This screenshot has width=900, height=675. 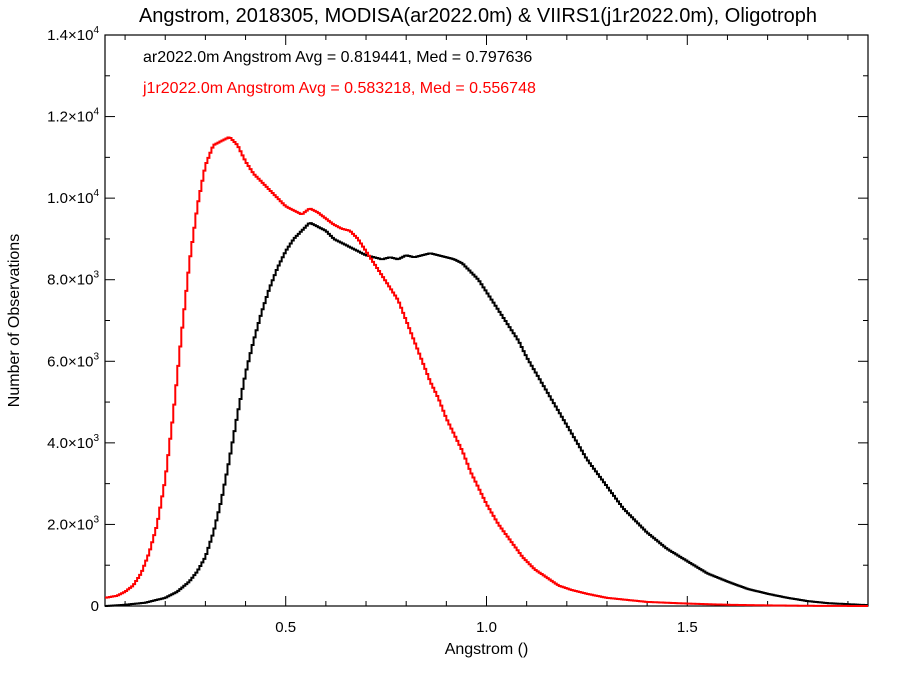 What do you see at coordinates (70, 524) in the screenshot?
I see `y-tick-mantissa: 2.0×10` at bounding box center [70, 524].